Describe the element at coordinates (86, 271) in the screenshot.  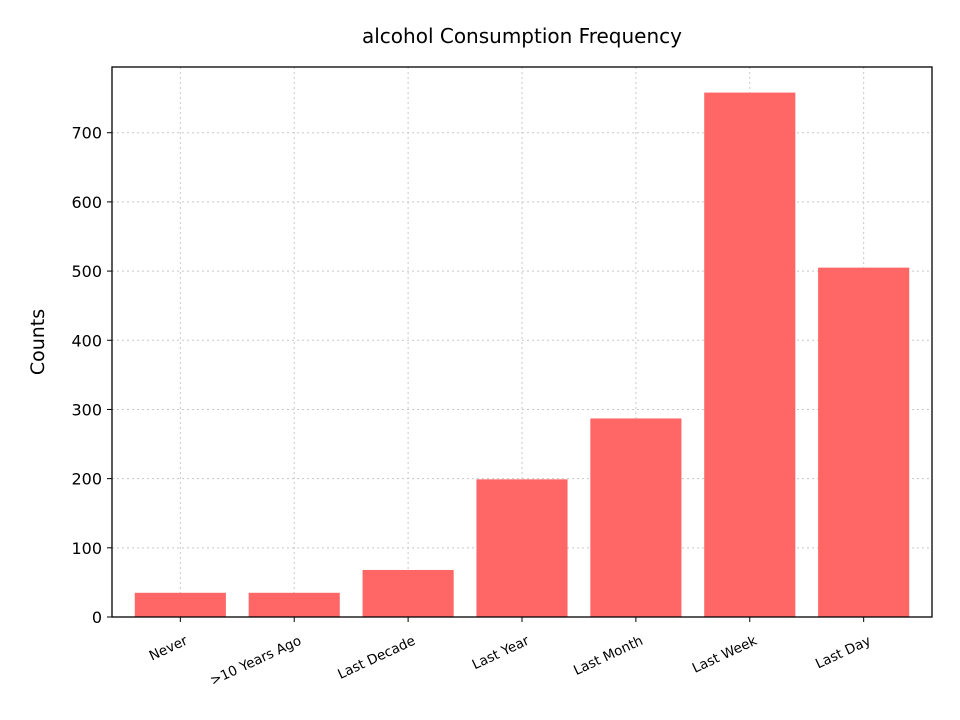
I see `y-tick-label: 500` at that location.